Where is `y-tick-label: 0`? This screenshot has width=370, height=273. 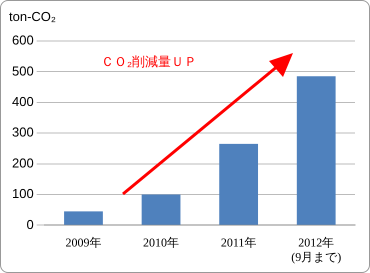
y-tick-label: 0 is located at coordinates (30, 224).